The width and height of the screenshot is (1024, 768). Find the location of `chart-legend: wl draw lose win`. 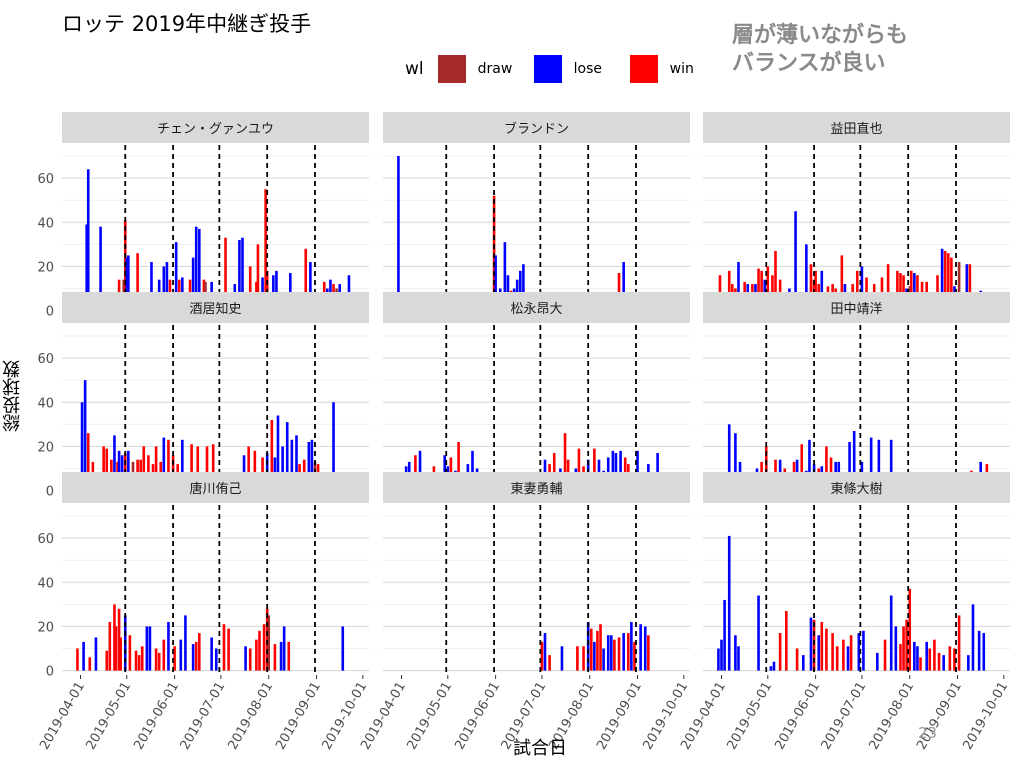

chart-legend: wl draw lose win is located at coordinates (565, 69).